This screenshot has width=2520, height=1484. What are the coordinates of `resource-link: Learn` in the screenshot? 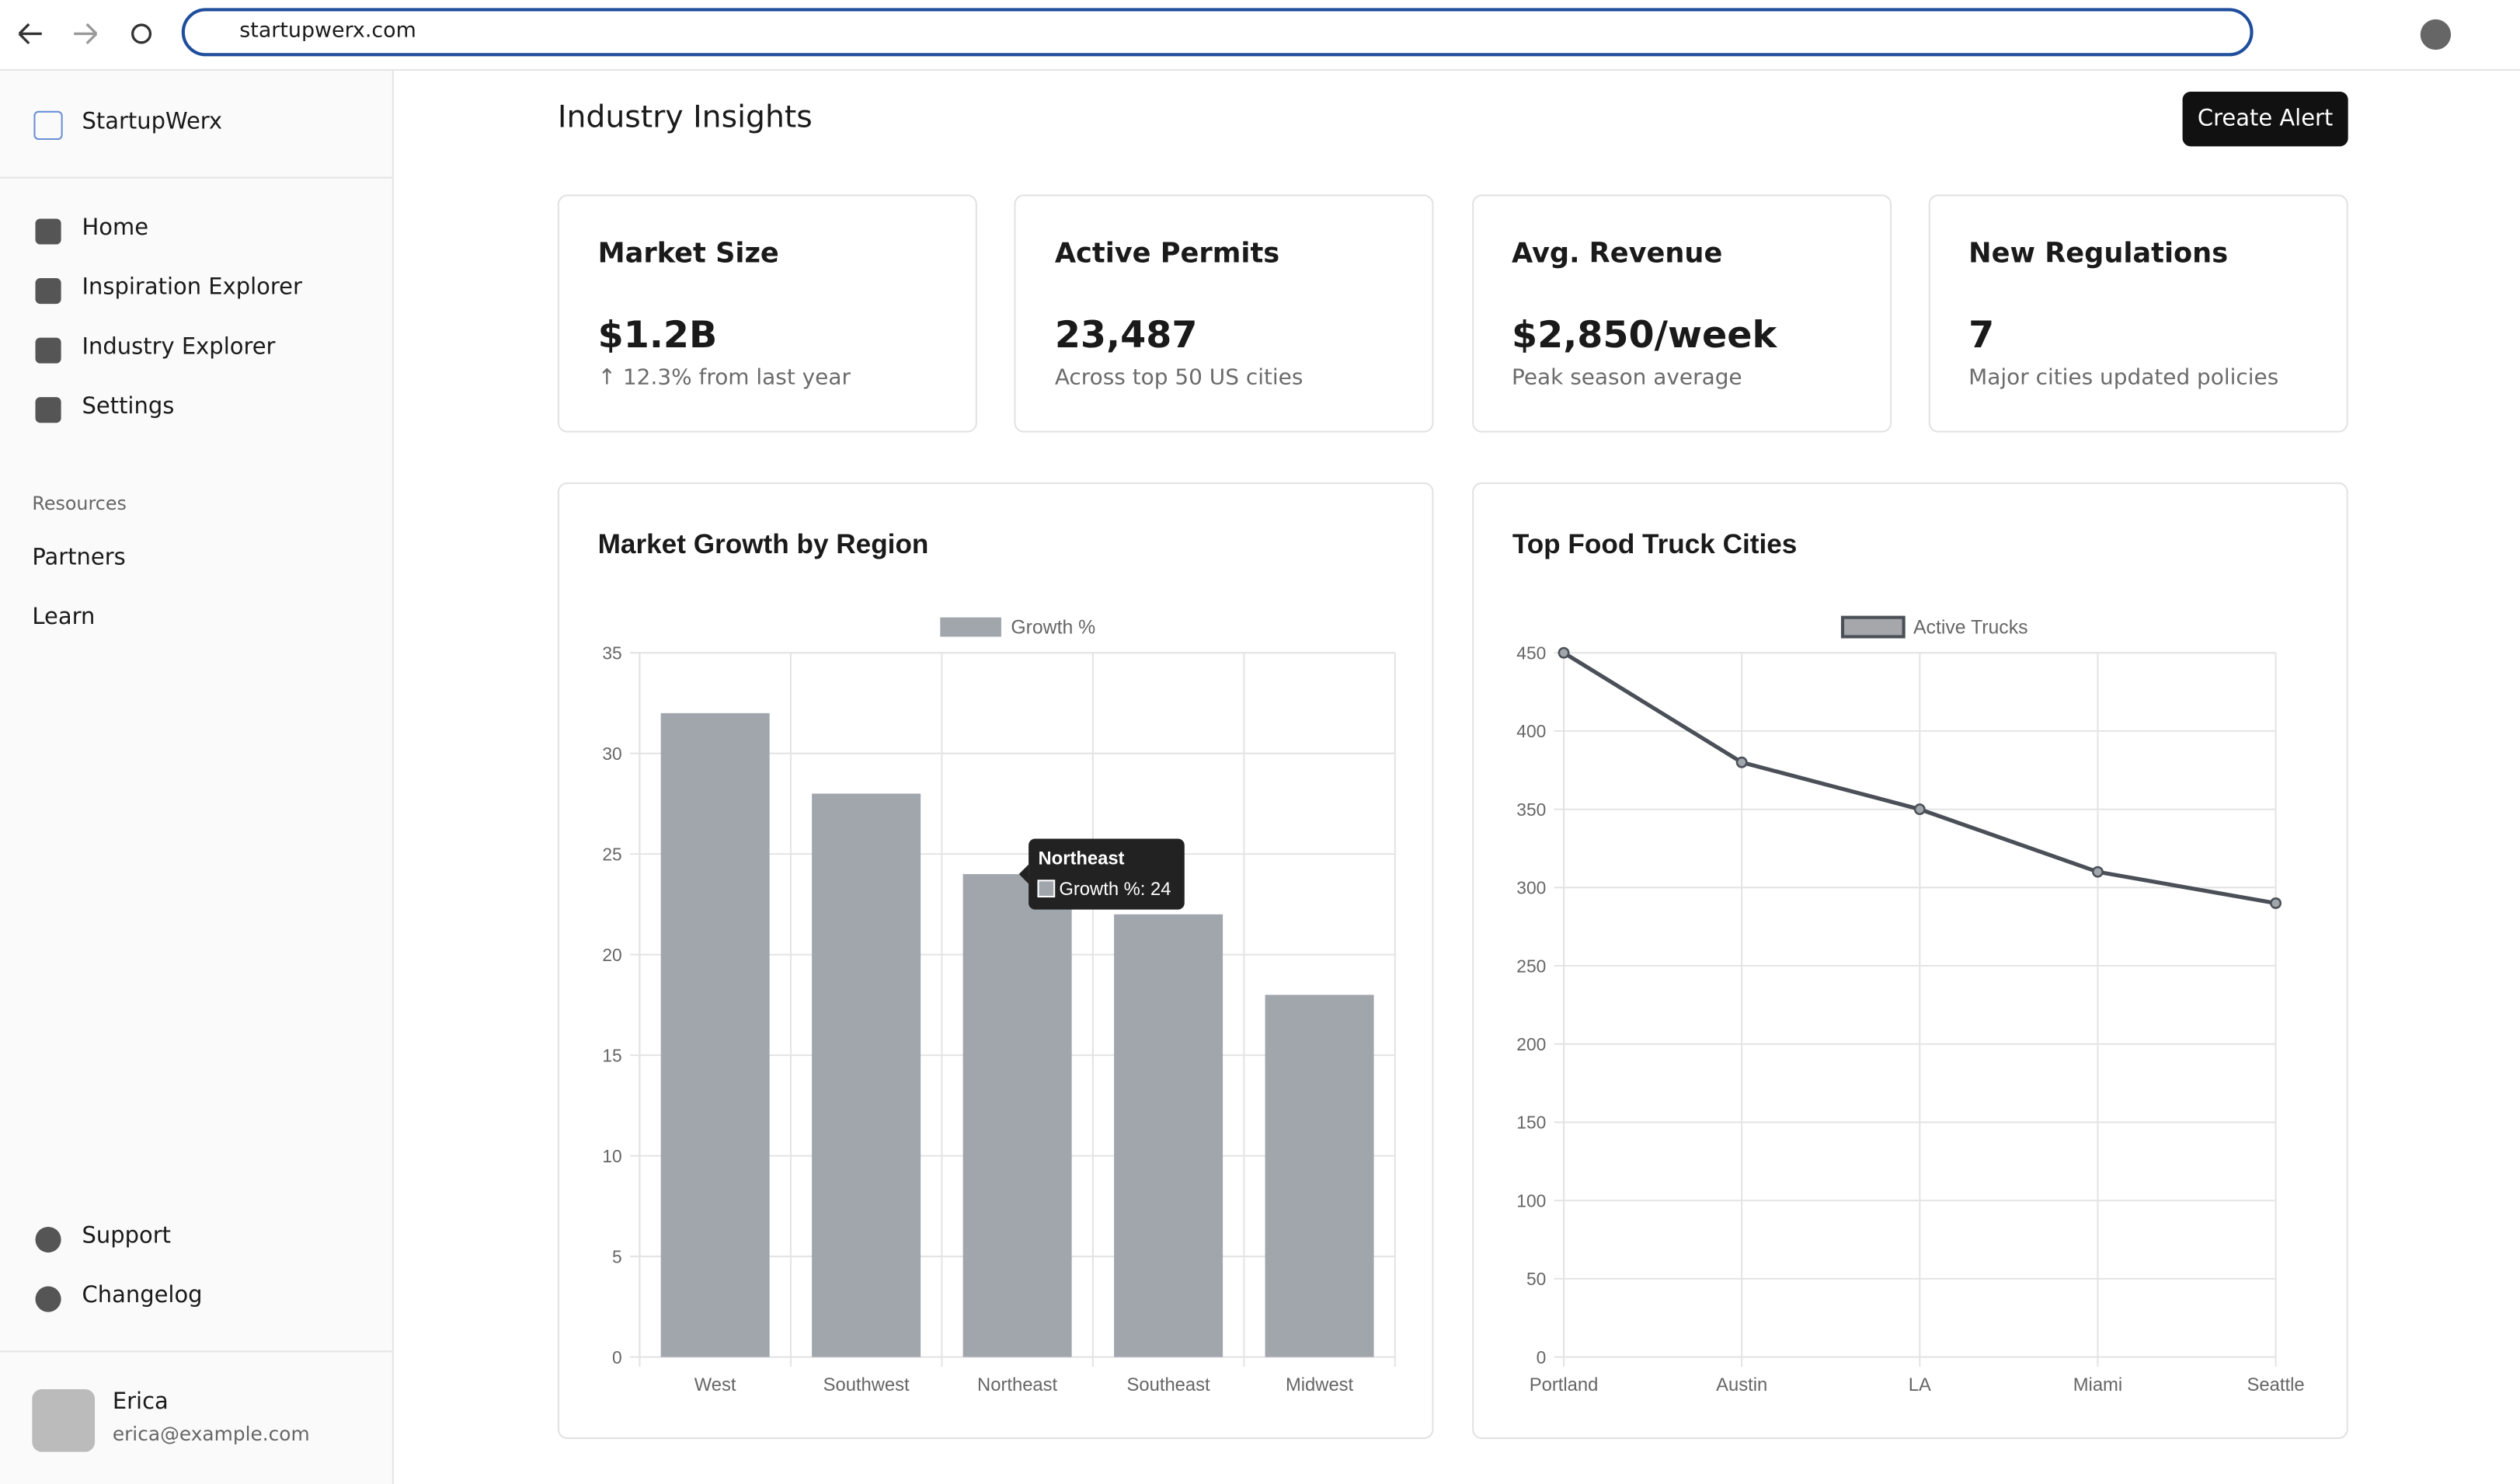 It's located at (64, 617).